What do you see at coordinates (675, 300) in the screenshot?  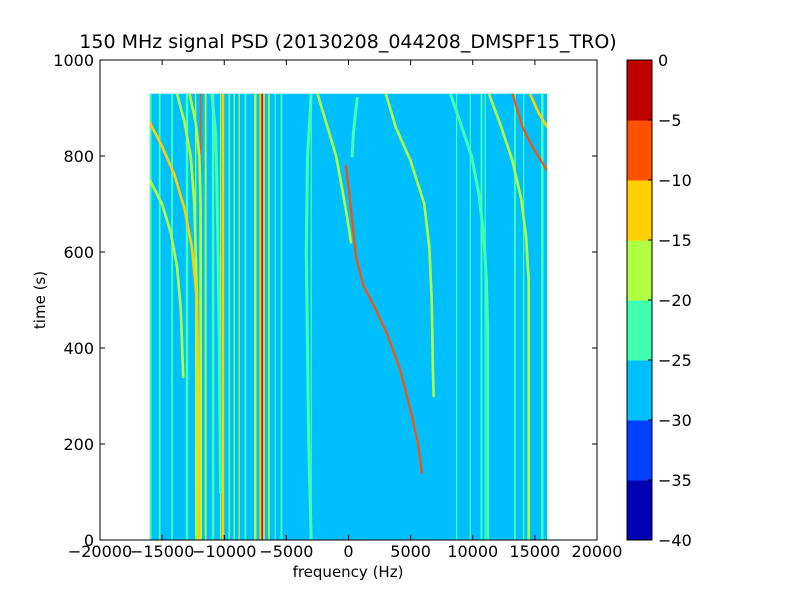 I see `colorbar-tick-label: −20` at bounding box center [675, 300].